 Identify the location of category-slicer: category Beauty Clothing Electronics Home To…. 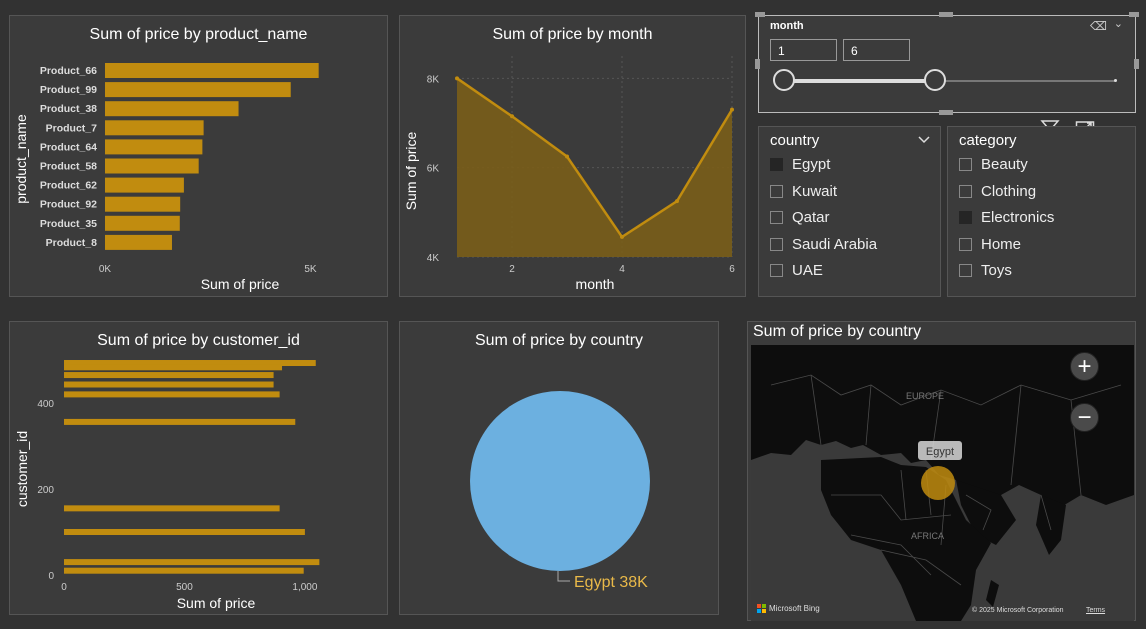
(1041, 211).